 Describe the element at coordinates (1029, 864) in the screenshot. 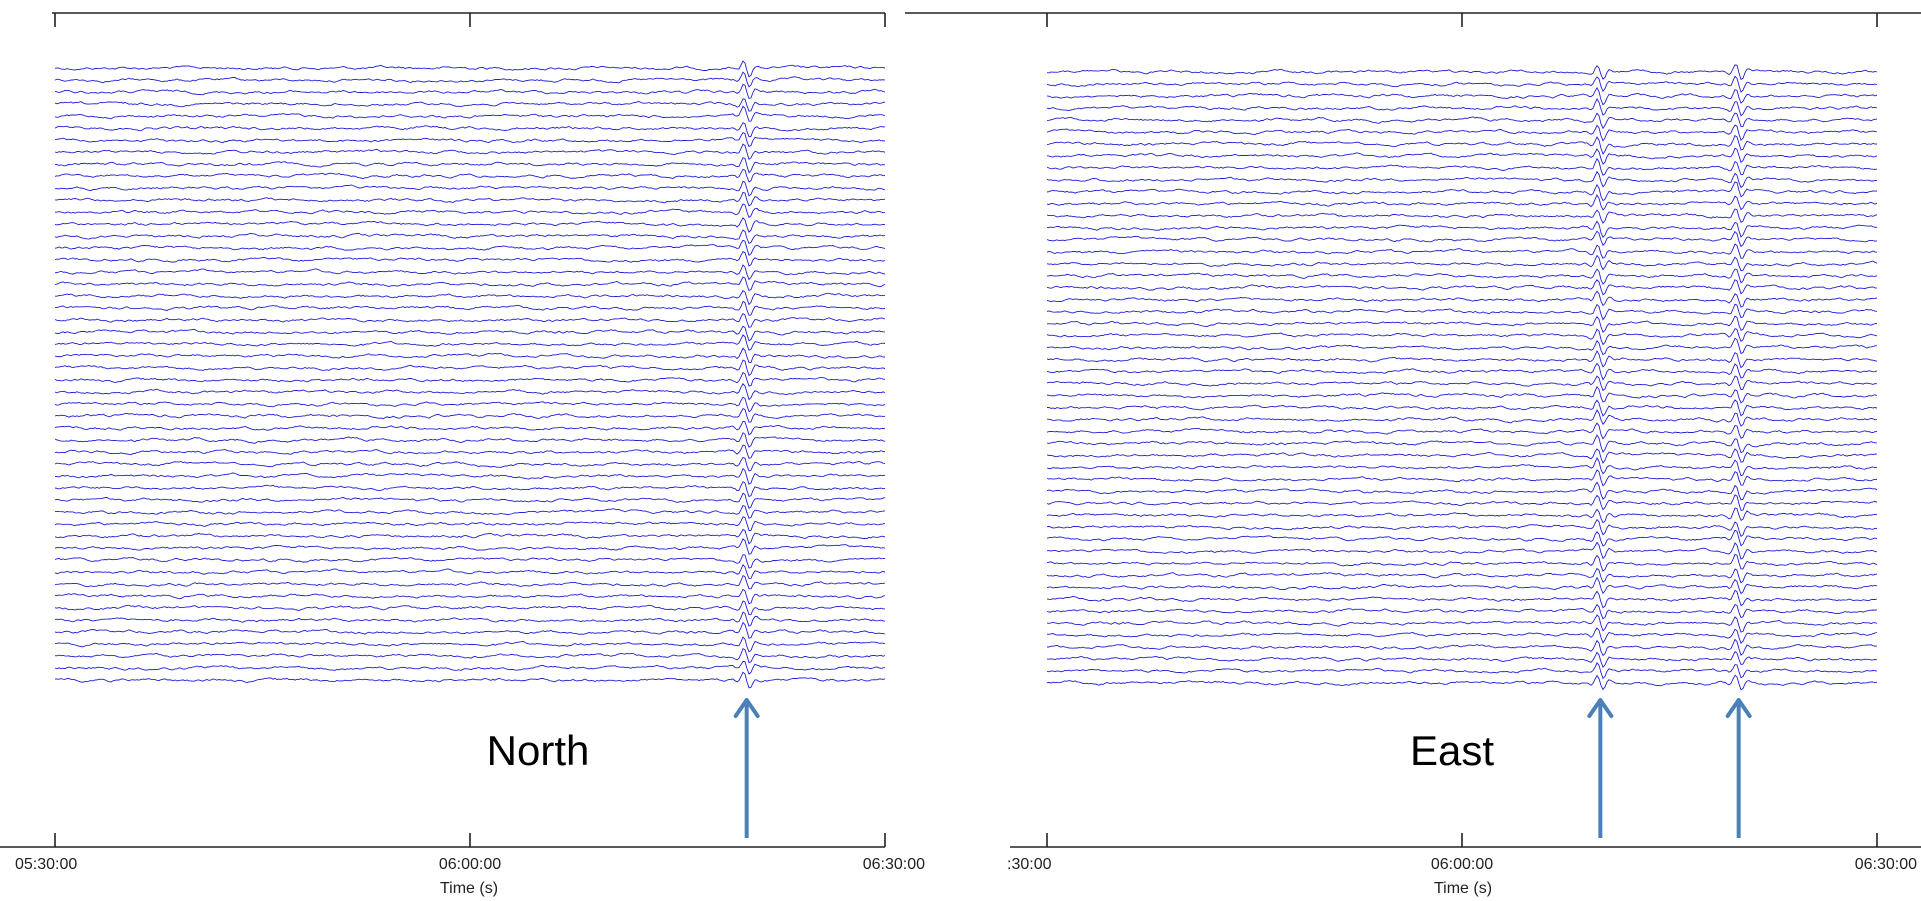

I see `x-tick-label: :30:00` at that location.